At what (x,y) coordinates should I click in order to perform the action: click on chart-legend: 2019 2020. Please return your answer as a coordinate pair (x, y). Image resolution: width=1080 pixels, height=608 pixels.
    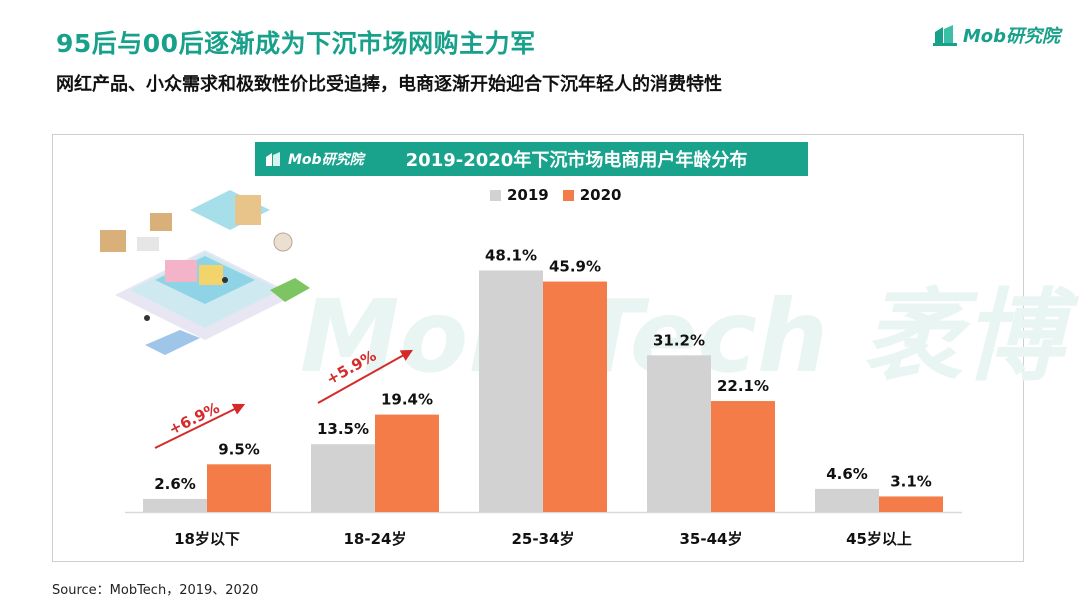
    Looking at the image, I should click on (563, 195).